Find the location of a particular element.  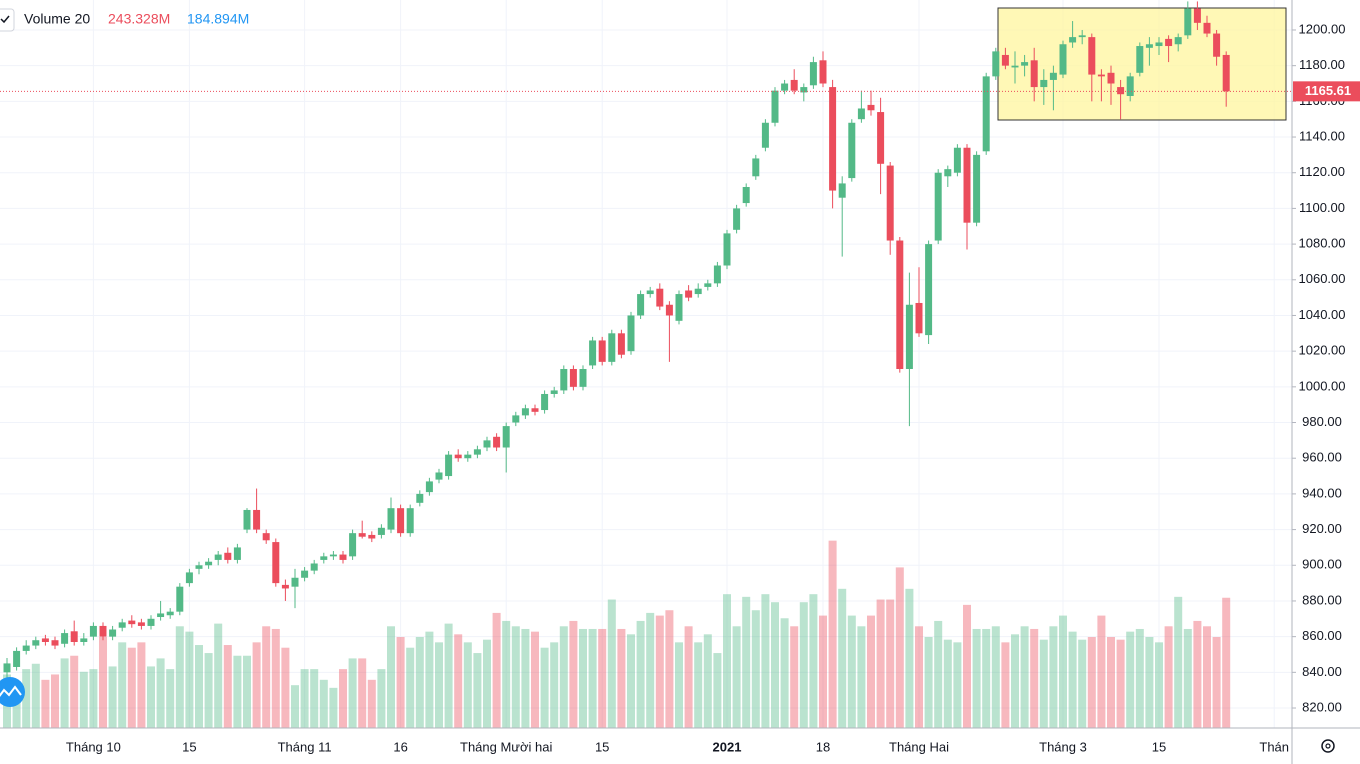

x-tick-label: Thán is located at coordinates (1274, 746).